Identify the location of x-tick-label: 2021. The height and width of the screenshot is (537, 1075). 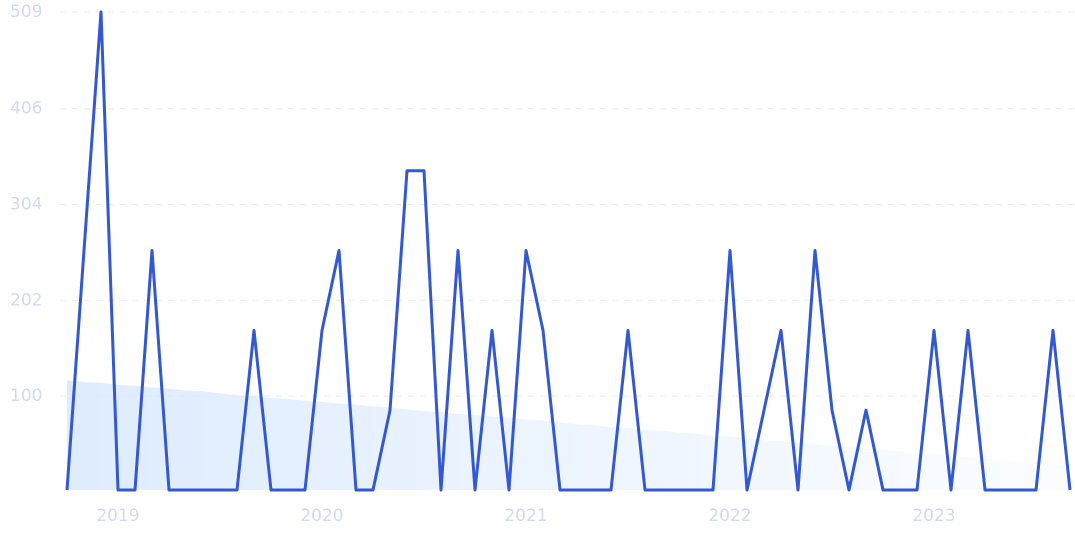
(525, 516).